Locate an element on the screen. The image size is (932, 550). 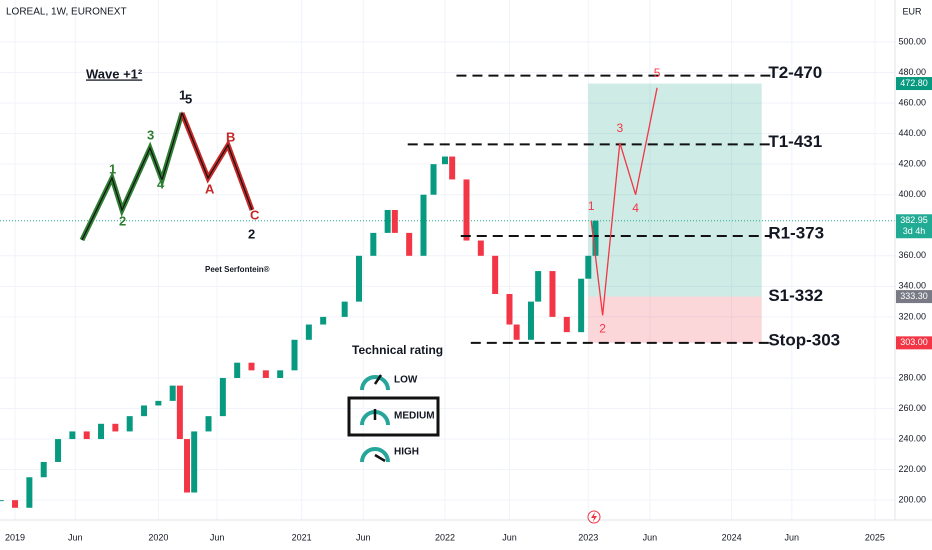
level-label: T1-431 is located at coordinates (795, 141).